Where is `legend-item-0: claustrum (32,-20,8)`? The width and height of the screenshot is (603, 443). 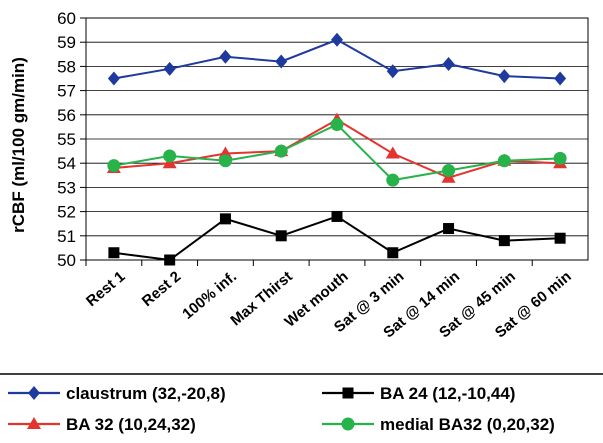 legend-item-0: claustrum (32,-20,8) is located at coordinates (117, 393).